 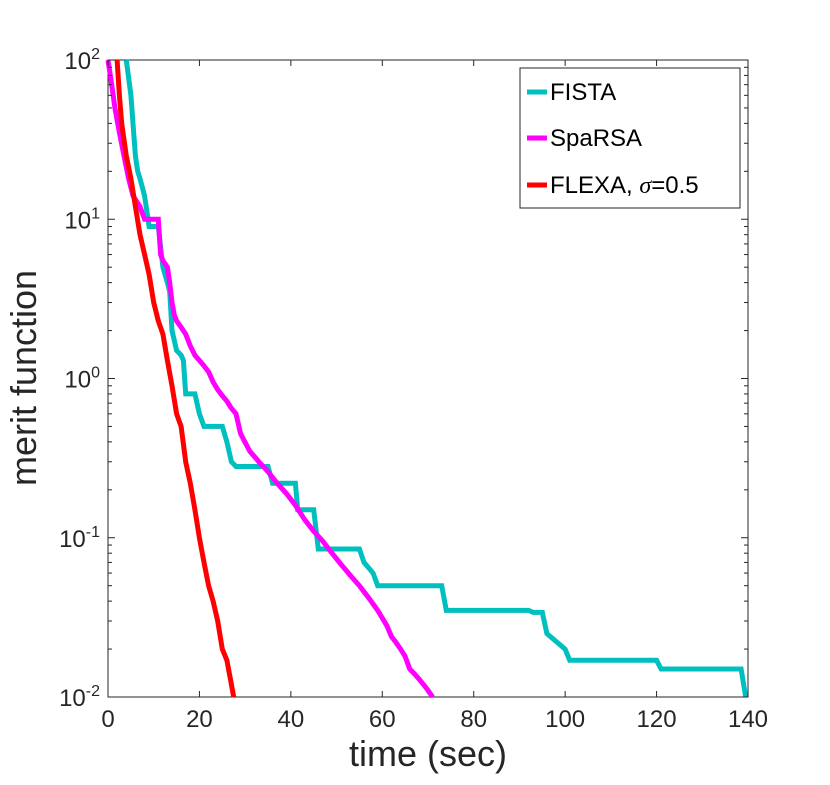 I want to click on legend: FISTA SpaRSA FLEXA, σ=0.5, so click(x=630, y=138).